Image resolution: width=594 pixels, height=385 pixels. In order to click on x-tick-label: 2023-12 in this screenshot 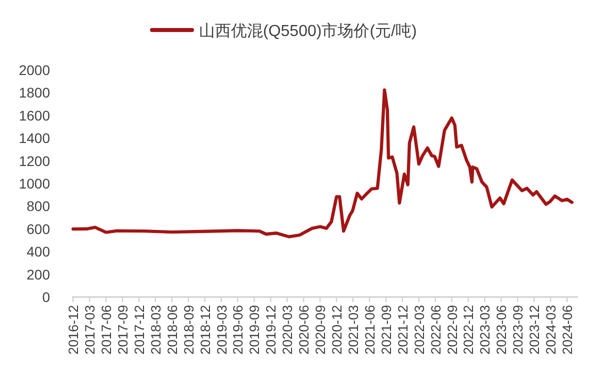, I will do `click(534, 330)`.